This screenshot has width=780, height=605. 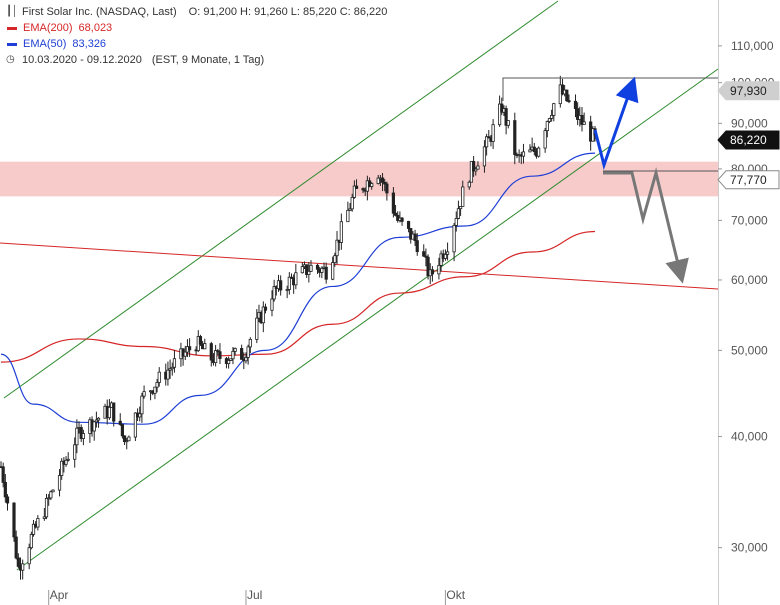 What do you see at coordinates (254, 595) in the screenshot?
I see `x-tick-label: Jul` at bounding box center [254, 595].